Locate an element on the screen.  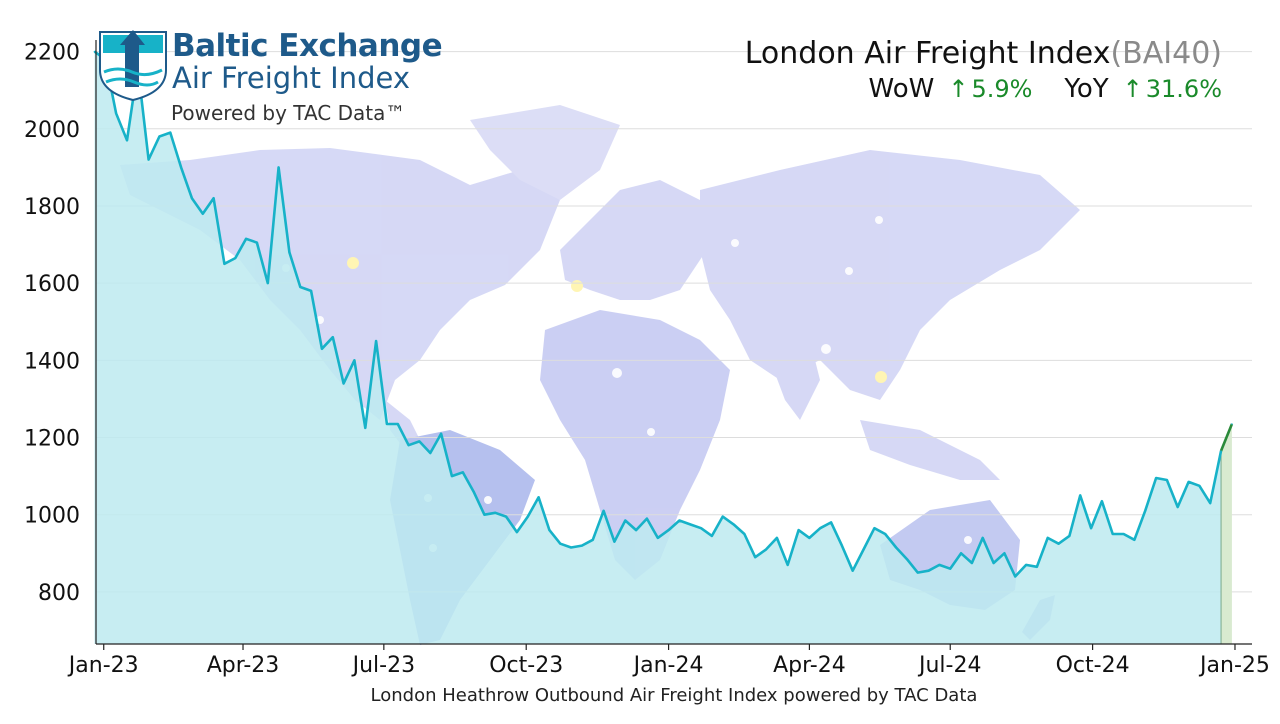
wow-arrow-icon: ↑ is located at coordinates (958, 89).